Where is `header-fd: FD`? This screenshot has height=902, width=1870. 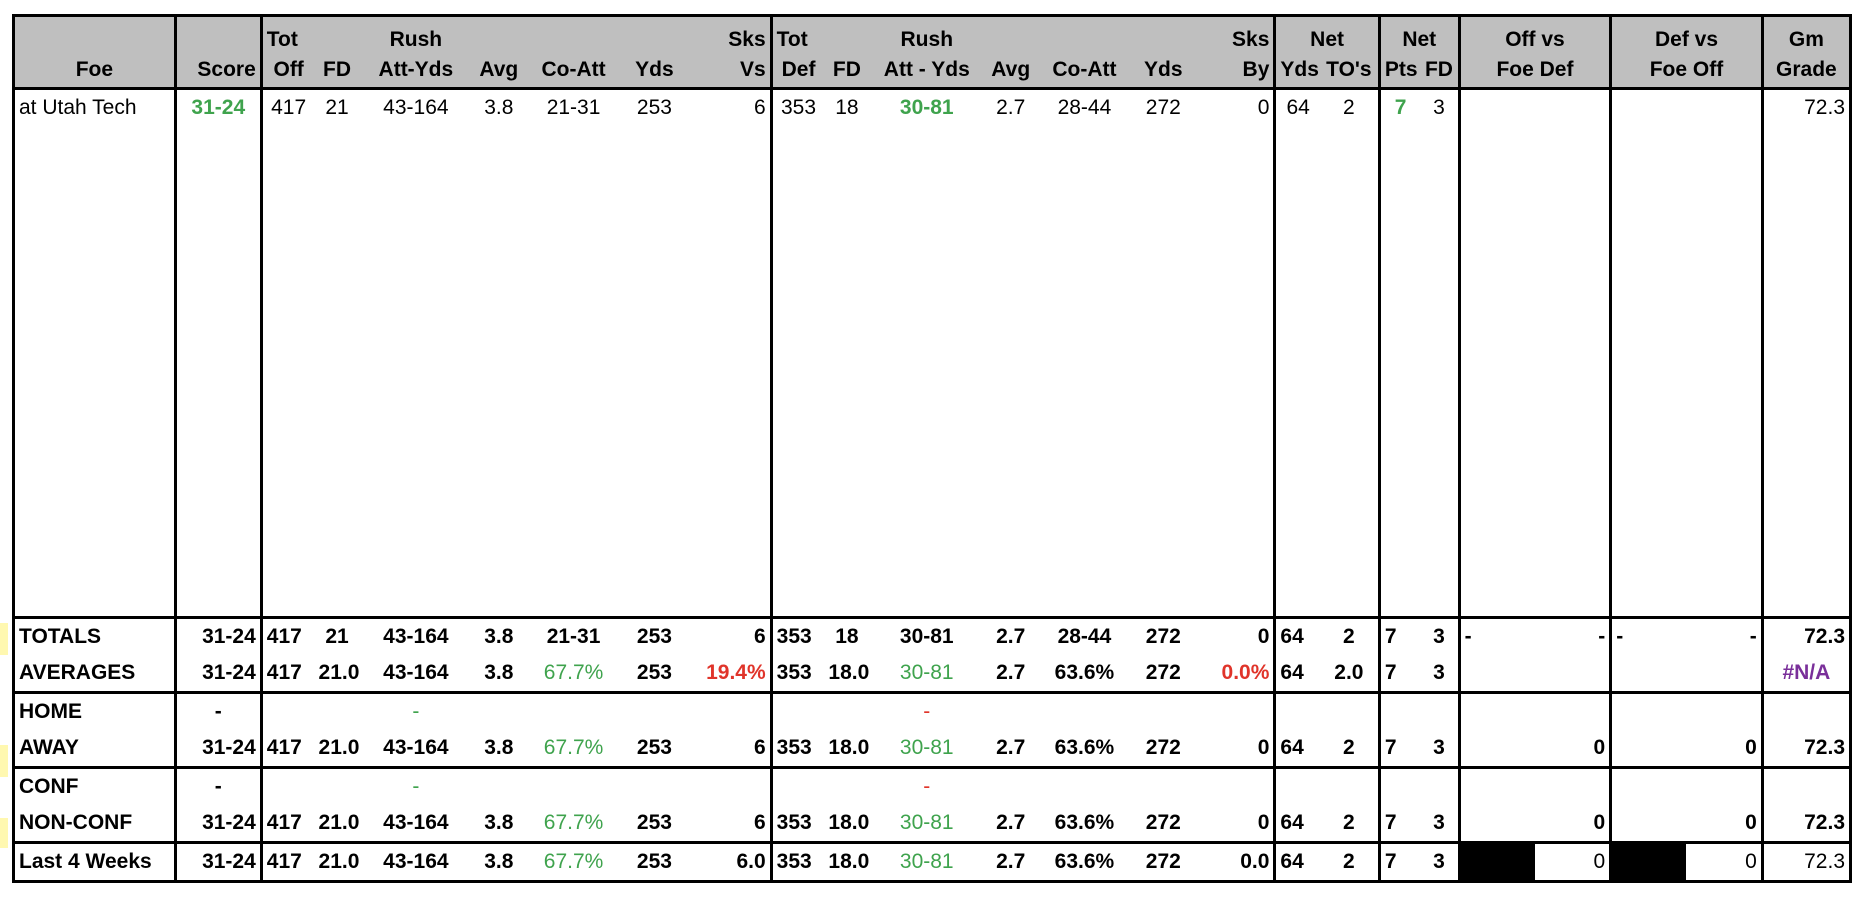 header-fd: FD is located at coordinates (337, 70).